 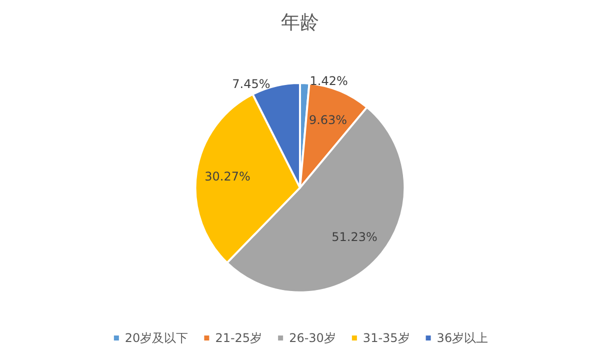 I want to click on data-label: 51.23%, so click(x=355, y=237).